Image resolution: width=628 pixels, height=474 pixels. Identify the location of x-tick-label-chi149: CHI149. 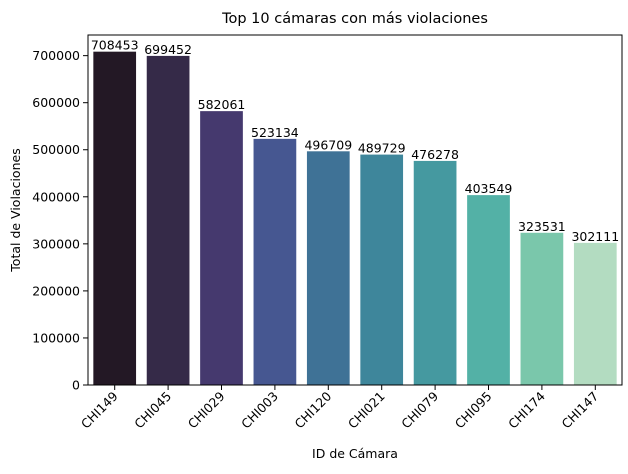
(99, 409).